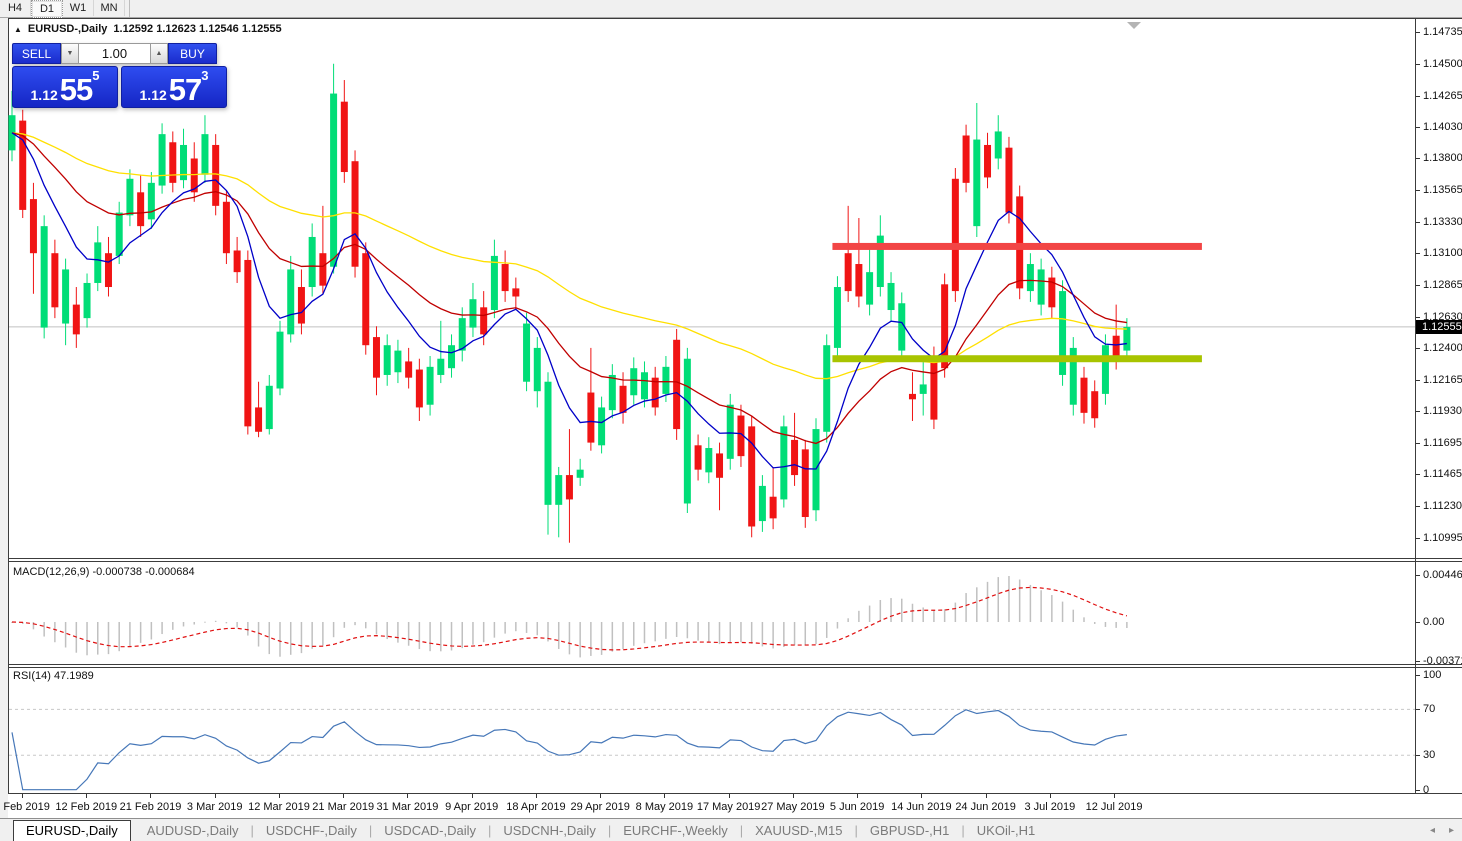 The height and width of the screenshot is (841, 1462). What do you see at coordinates (1442, 575) in the screenshot?
I see `macd-tick-label: 0.004465` at bounding box center [1442, 575].